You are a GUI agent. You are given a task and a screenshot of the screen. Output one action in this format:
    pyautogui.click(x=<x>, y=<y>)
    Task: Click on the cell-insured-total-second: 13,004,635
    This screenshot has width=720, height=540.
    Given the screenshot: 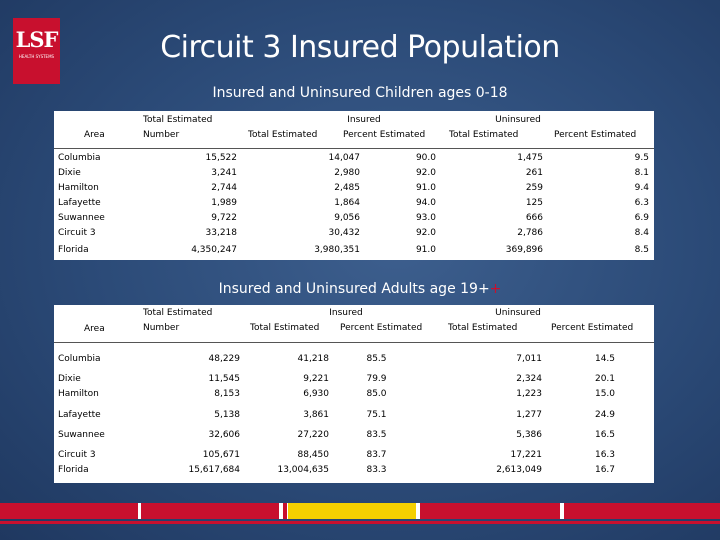 What is the action you would take?
    pyautogui.click(x=303, y=470)
    